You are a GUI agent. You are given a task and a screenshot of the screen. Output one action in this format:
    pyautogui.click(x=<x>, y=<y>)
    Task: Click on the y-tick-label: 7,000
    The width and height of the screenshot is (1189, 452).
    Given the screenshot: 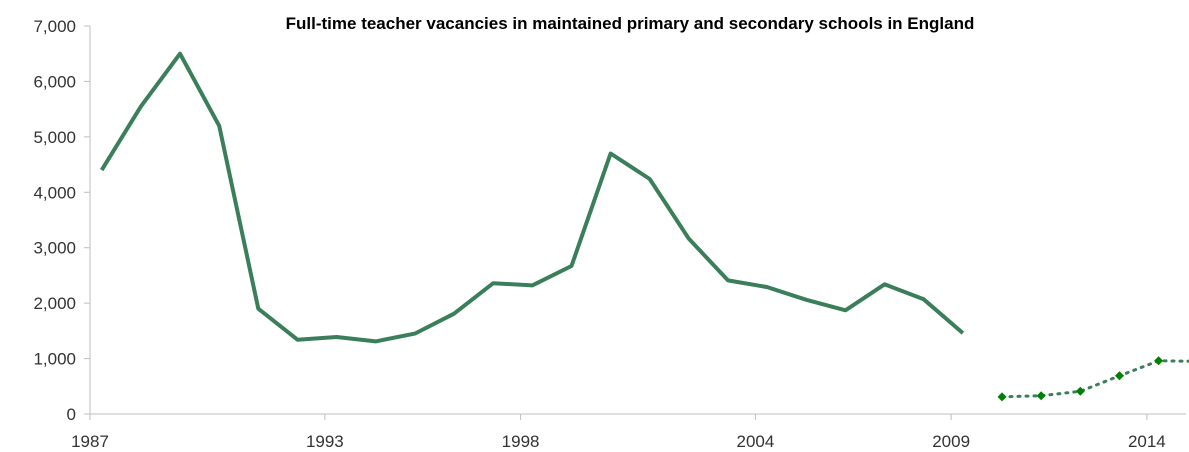 What is the action you would take?
    pyautogui.click(x=54, y=26)
    